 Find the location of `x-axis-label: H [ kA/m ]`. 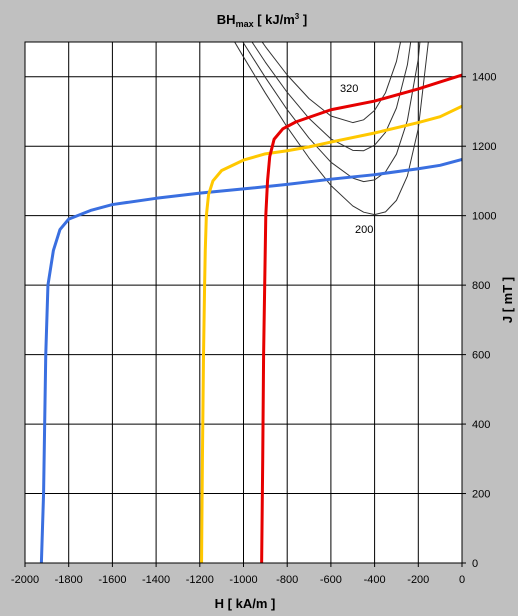

x-axis-label: H [ kA/m ] is located at coordinates (245, 603).